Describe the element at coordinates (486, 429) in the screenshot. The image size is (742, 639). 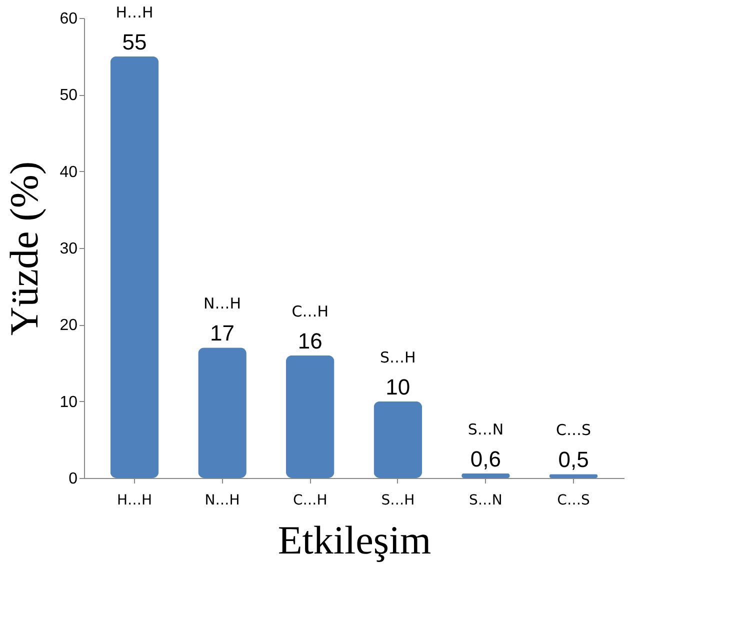
I see `annotation: S…N` at that location.